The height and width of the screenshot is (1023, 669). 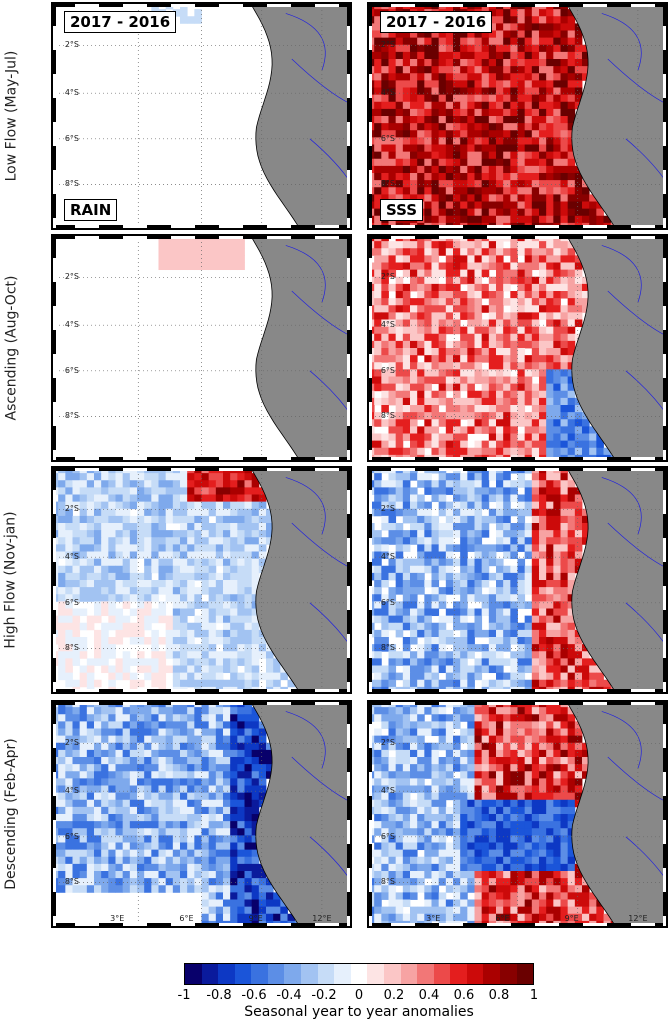 I want to click on sss-anomaly-field, so click(x=517, y=580).